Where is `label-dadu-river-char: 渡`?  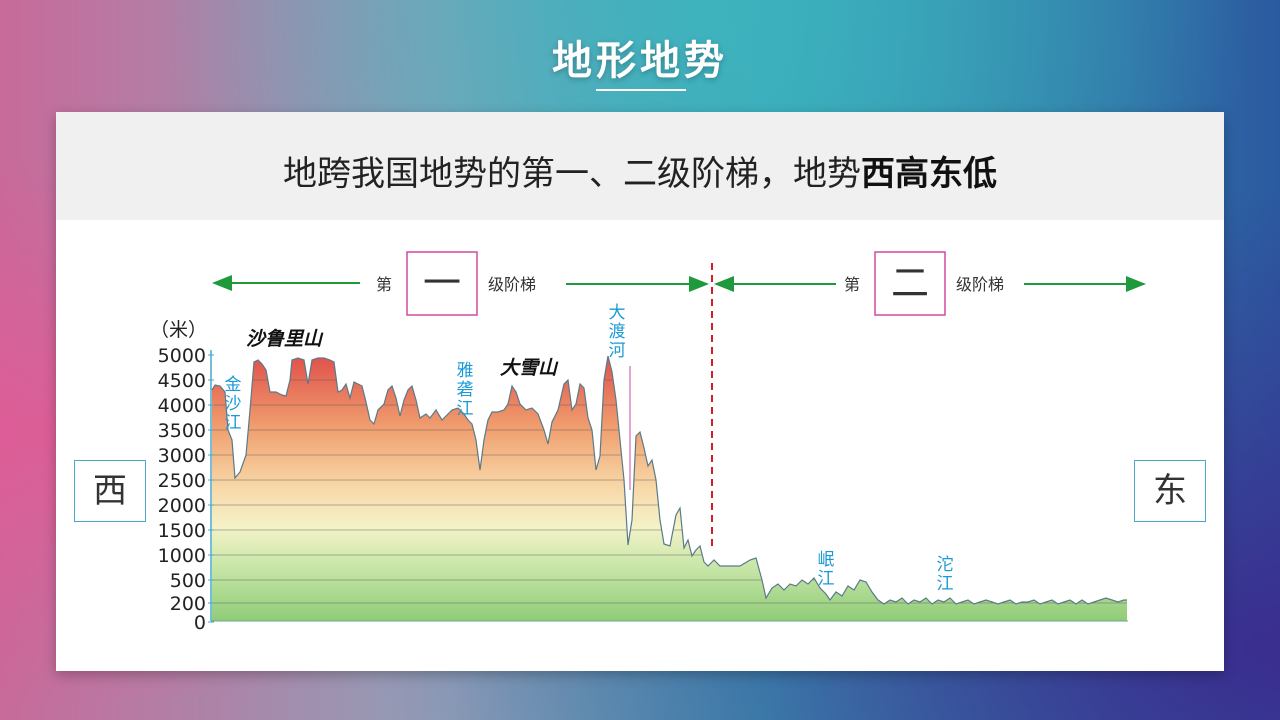
label-dadu-river-char: 渡 is located at coordinates (617, 332).